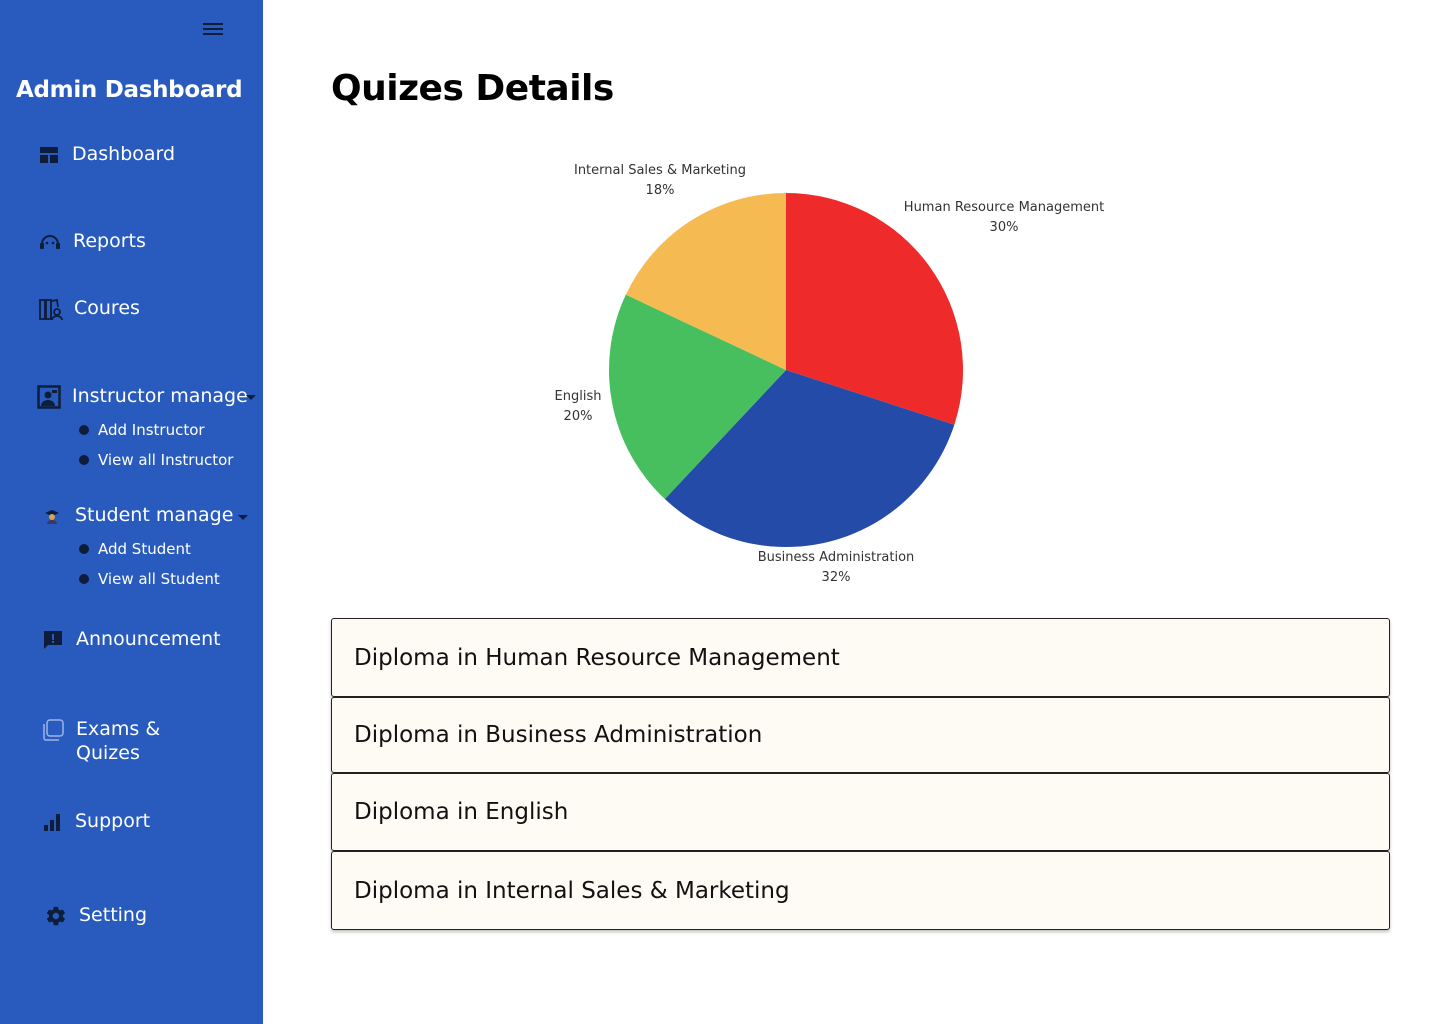 This screenshot has width=1440, height=1024. Describe the element at coordinates (836, 557) in the screenshot. I see `pie-slice-label: Business Administration` at that location.